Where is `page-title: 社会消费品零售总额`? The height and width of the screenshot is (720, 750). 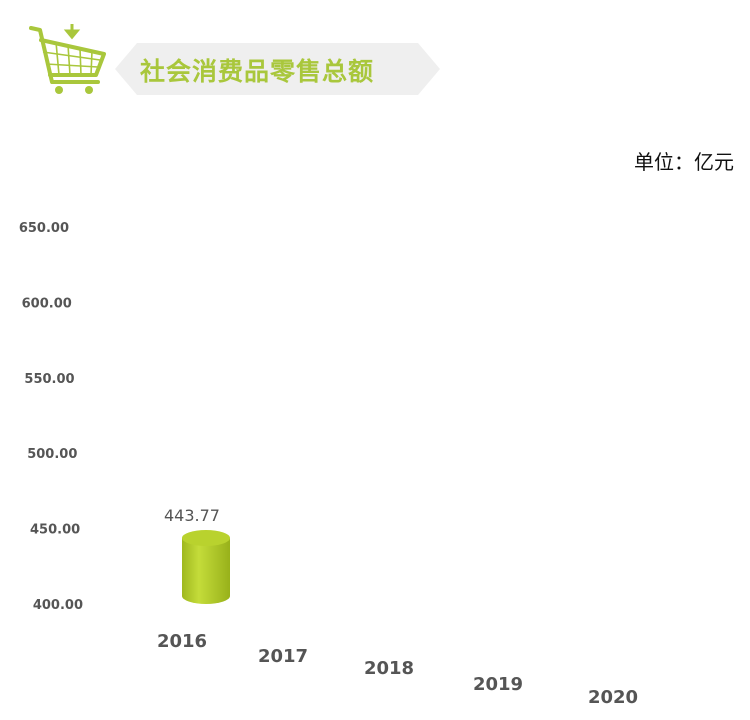 page-title: 社会消费品零售总额 is located at coordinates (257, 71).